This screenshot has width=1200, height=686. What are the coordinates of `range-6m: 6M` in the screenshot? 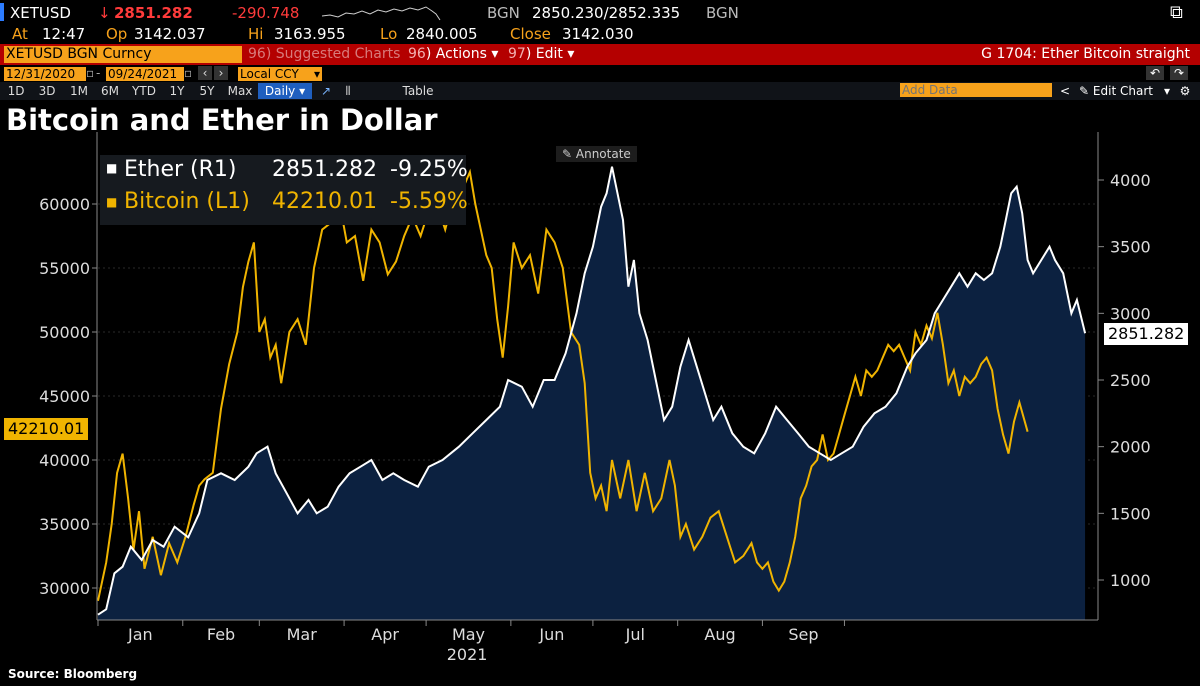 It's located at (110, 91).